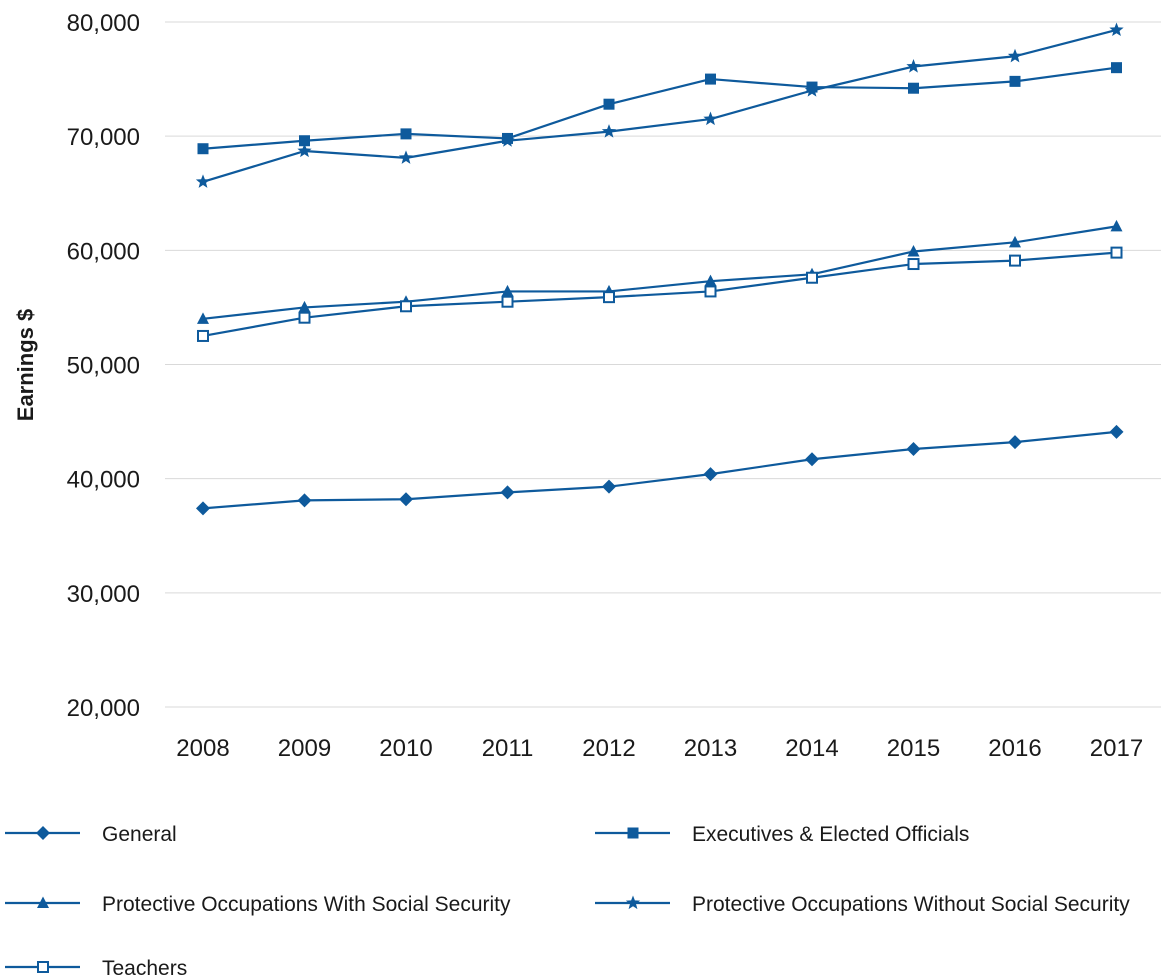 The image size is (1161, 977). Describe the element at coordinates (659, 748) in the screenshot. I see `x-axis-ticks: 2008 2009 2010 2011 2012 2013 2014 2015 2016 2017` at that location.